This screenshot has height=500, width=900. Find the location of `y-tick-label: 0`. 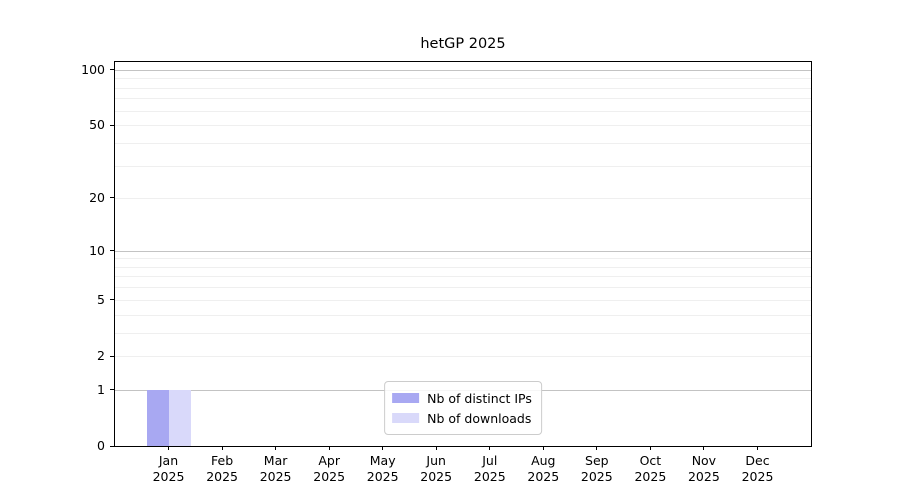

y-tick-label: 0 is located at coordinates (101, 445).